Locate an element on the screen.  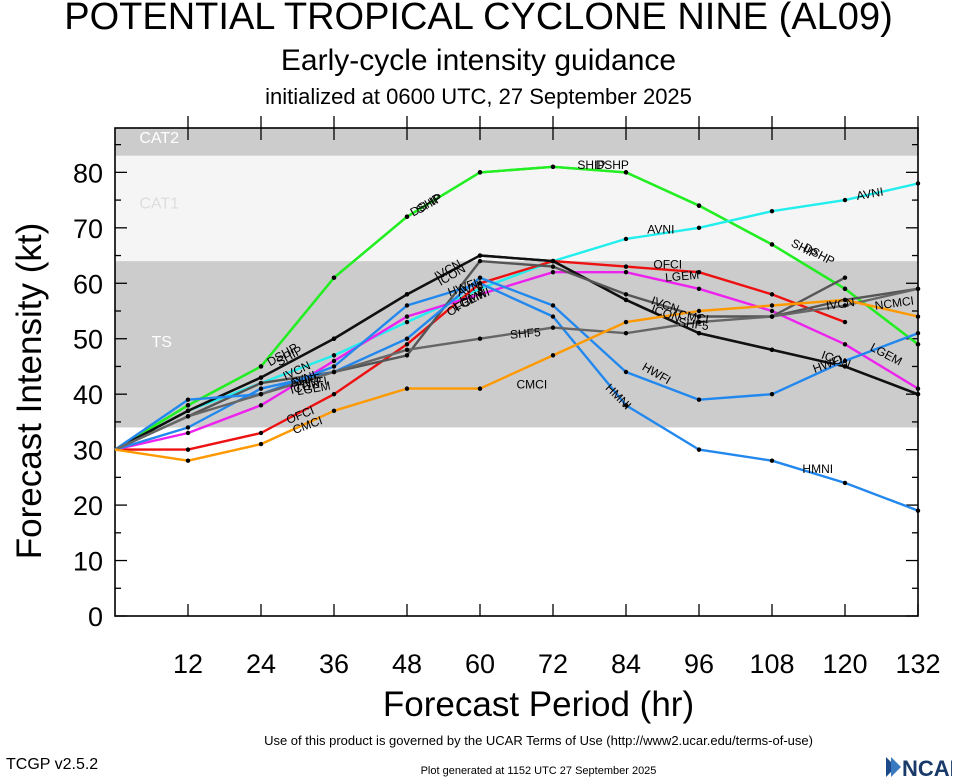
label-lgem: LGEM is located at coordinates (314, 389).